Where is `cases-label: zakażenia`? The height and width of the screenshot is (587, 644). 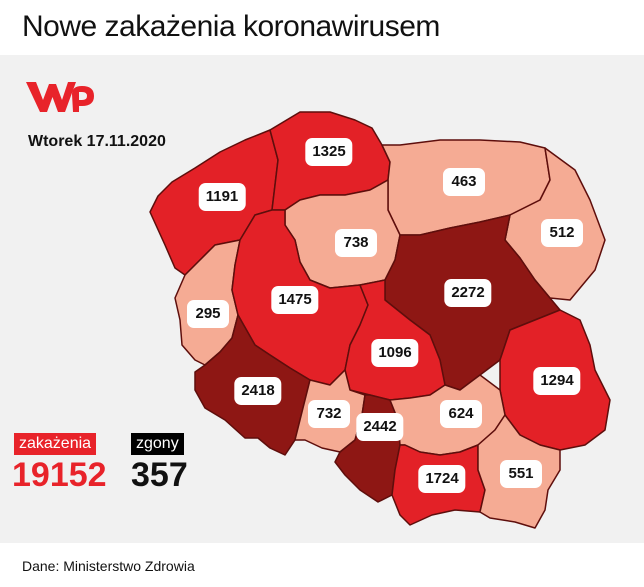
cases-label: zakażenia is located at coordinates (55, 444).